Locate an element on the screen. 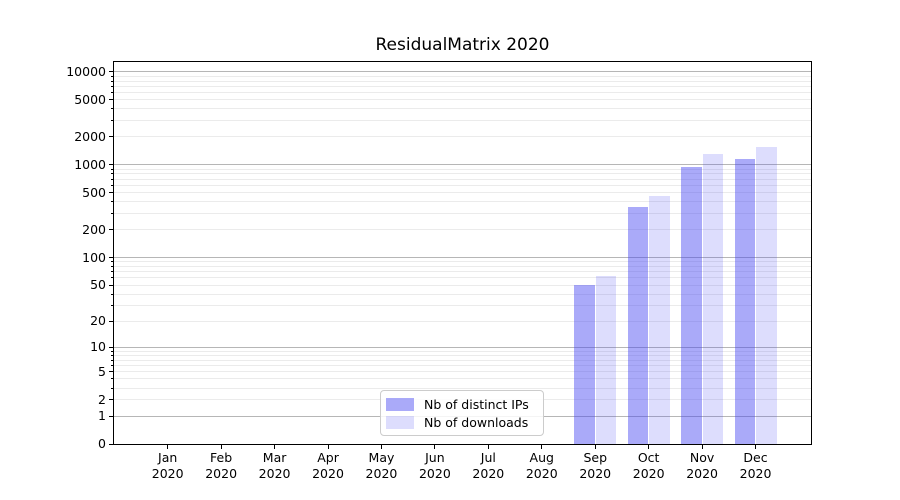 The image size is (900, 500). y-tick-label: 2 is located at coordinates (102, 399).